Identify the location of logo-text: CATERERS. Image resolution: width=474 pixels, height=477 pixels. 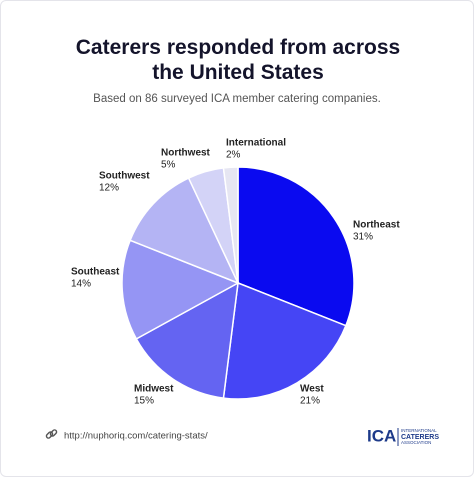
(420, 437).